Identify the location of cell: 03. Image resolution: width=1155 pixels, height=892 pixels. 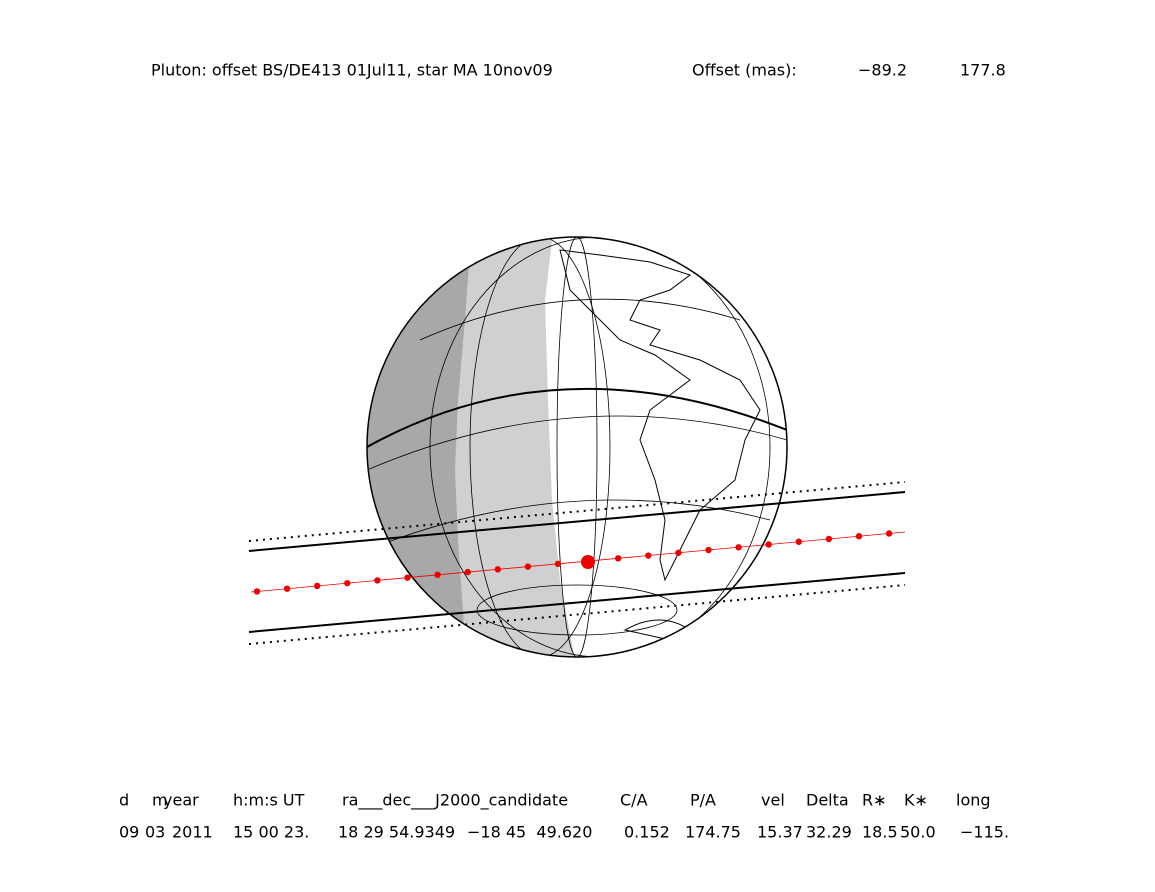
(155, 832).